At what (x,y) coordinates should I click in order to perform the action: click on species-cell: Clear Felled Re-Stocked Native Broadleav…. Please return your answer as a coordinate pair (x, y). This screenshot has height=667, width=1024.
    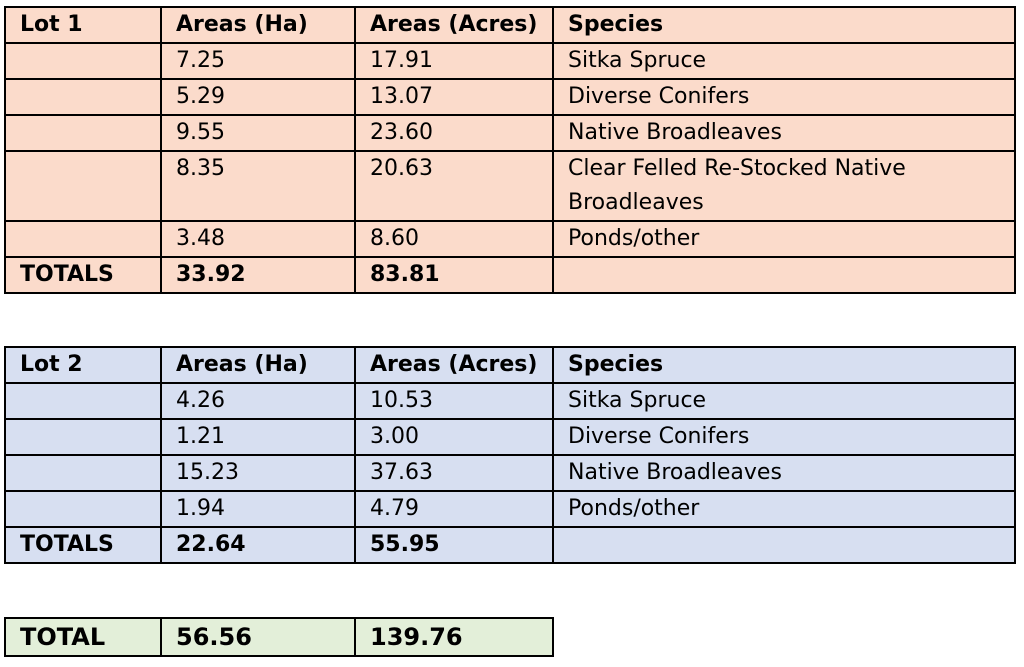
    Looking at the image, I should click on (784, 186).